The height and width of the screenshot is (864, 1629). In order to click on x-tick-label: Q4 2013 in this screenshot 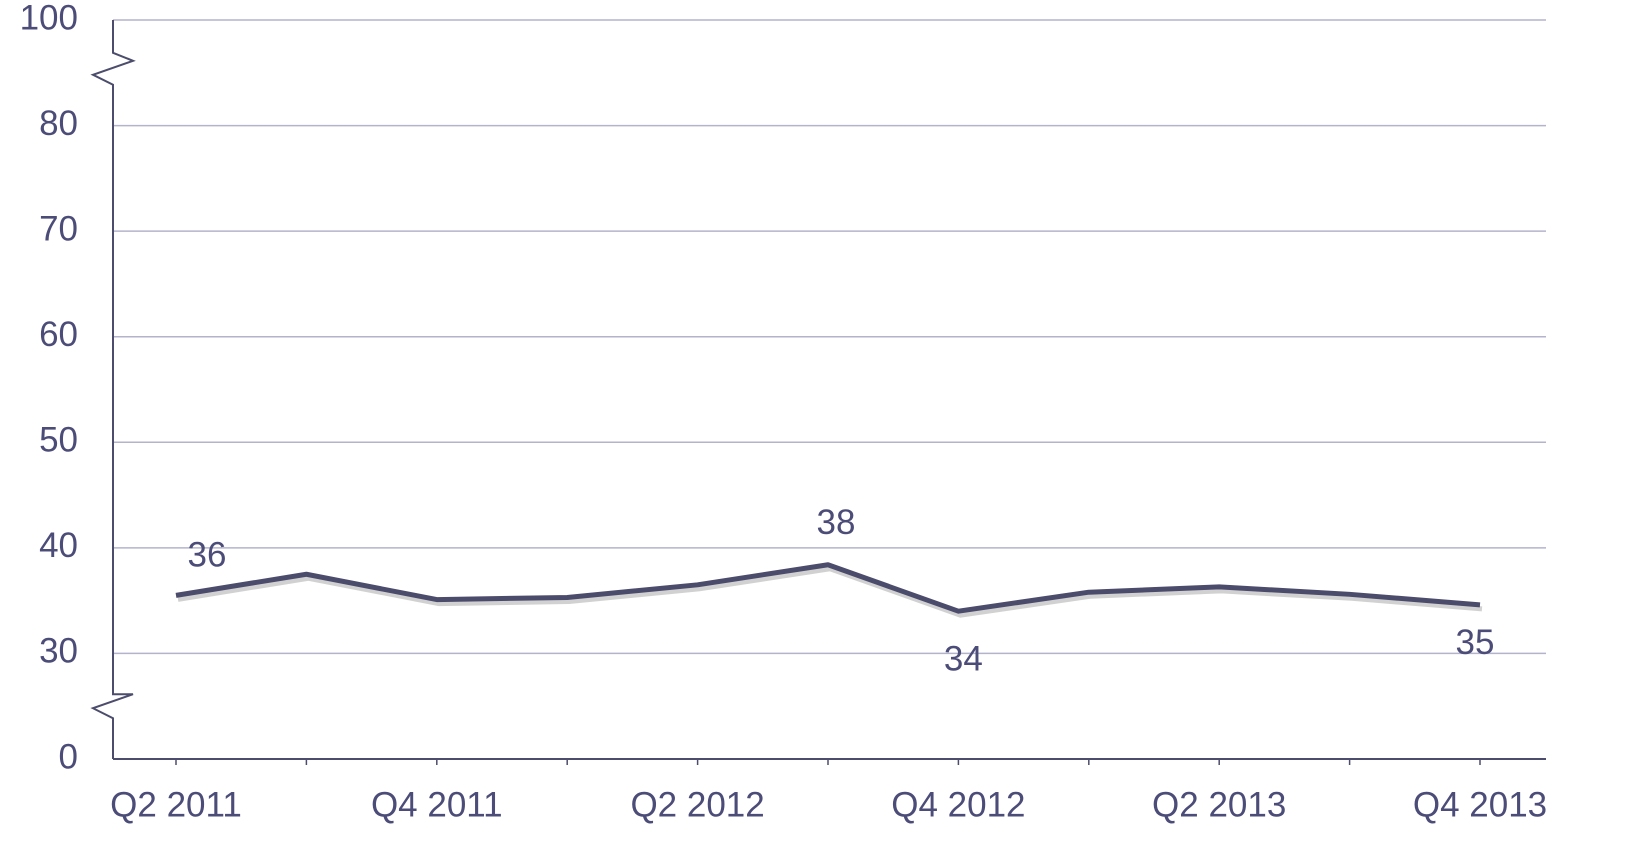, I will do `click(1480, 804)`.